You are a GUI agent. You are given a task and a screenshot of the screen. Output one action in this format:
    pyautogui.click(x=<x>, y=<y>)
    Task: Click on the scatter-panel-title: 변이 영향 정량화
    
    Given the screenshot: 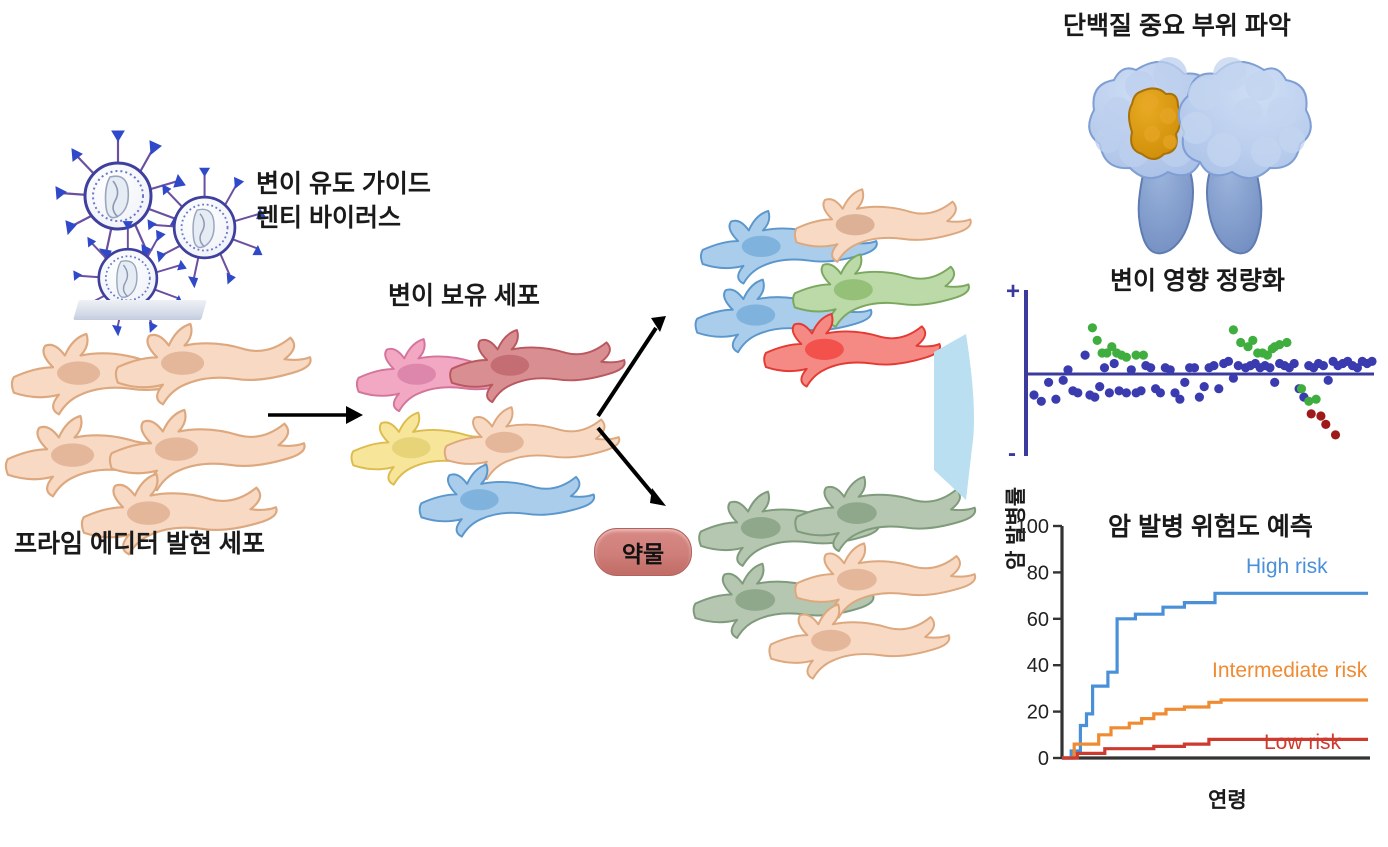 What is the action you would take?
    pyautogui.click(x=1197, y=281)
    